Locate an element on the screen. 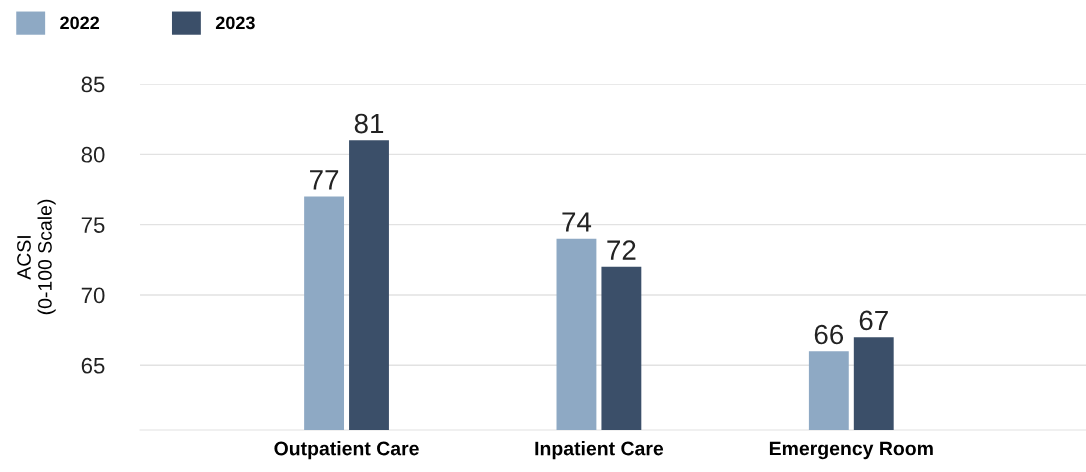 The height and width of the screenshot is (472, 1086). y-axis-title: ACSI (0-100 Scale) is located at coordinates (36, 257).